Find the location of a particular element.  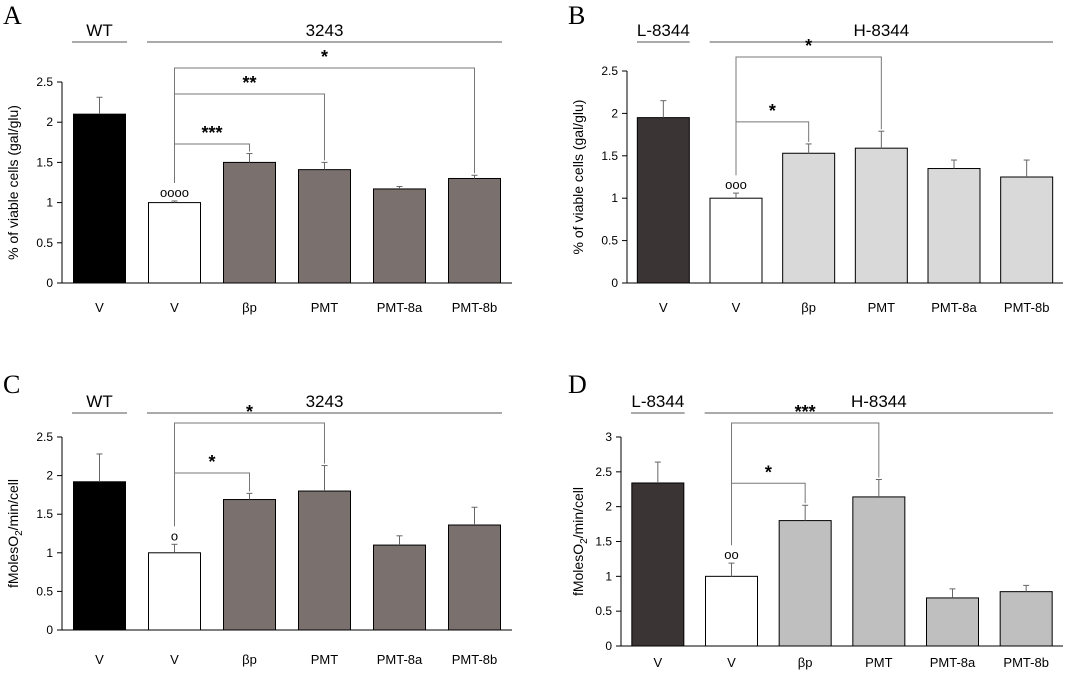

panel-letter: B is located at coordinates (576, 15).